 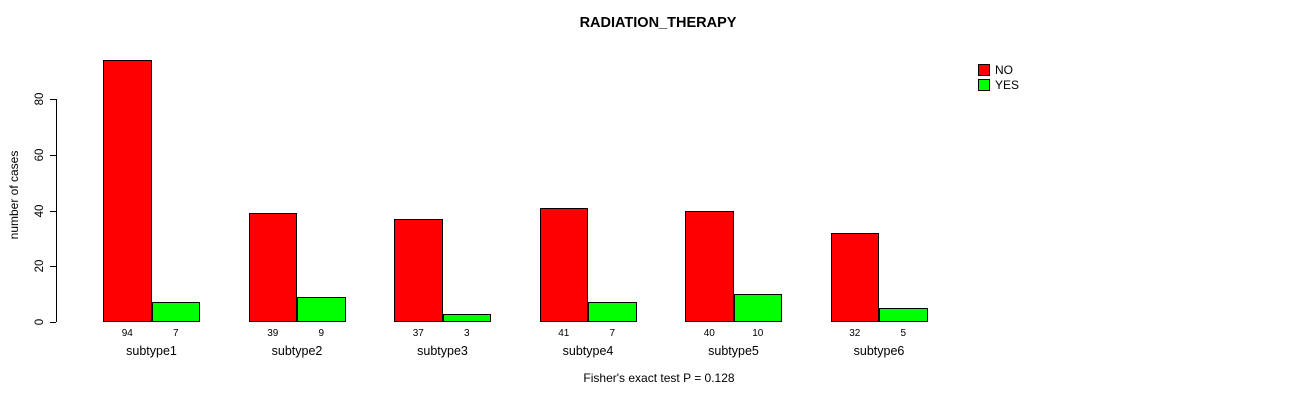 What do you see at coordinates (466, 317) in the screenshot?
I see `bar-yes-subtype3` at bounding box center [466, 317].